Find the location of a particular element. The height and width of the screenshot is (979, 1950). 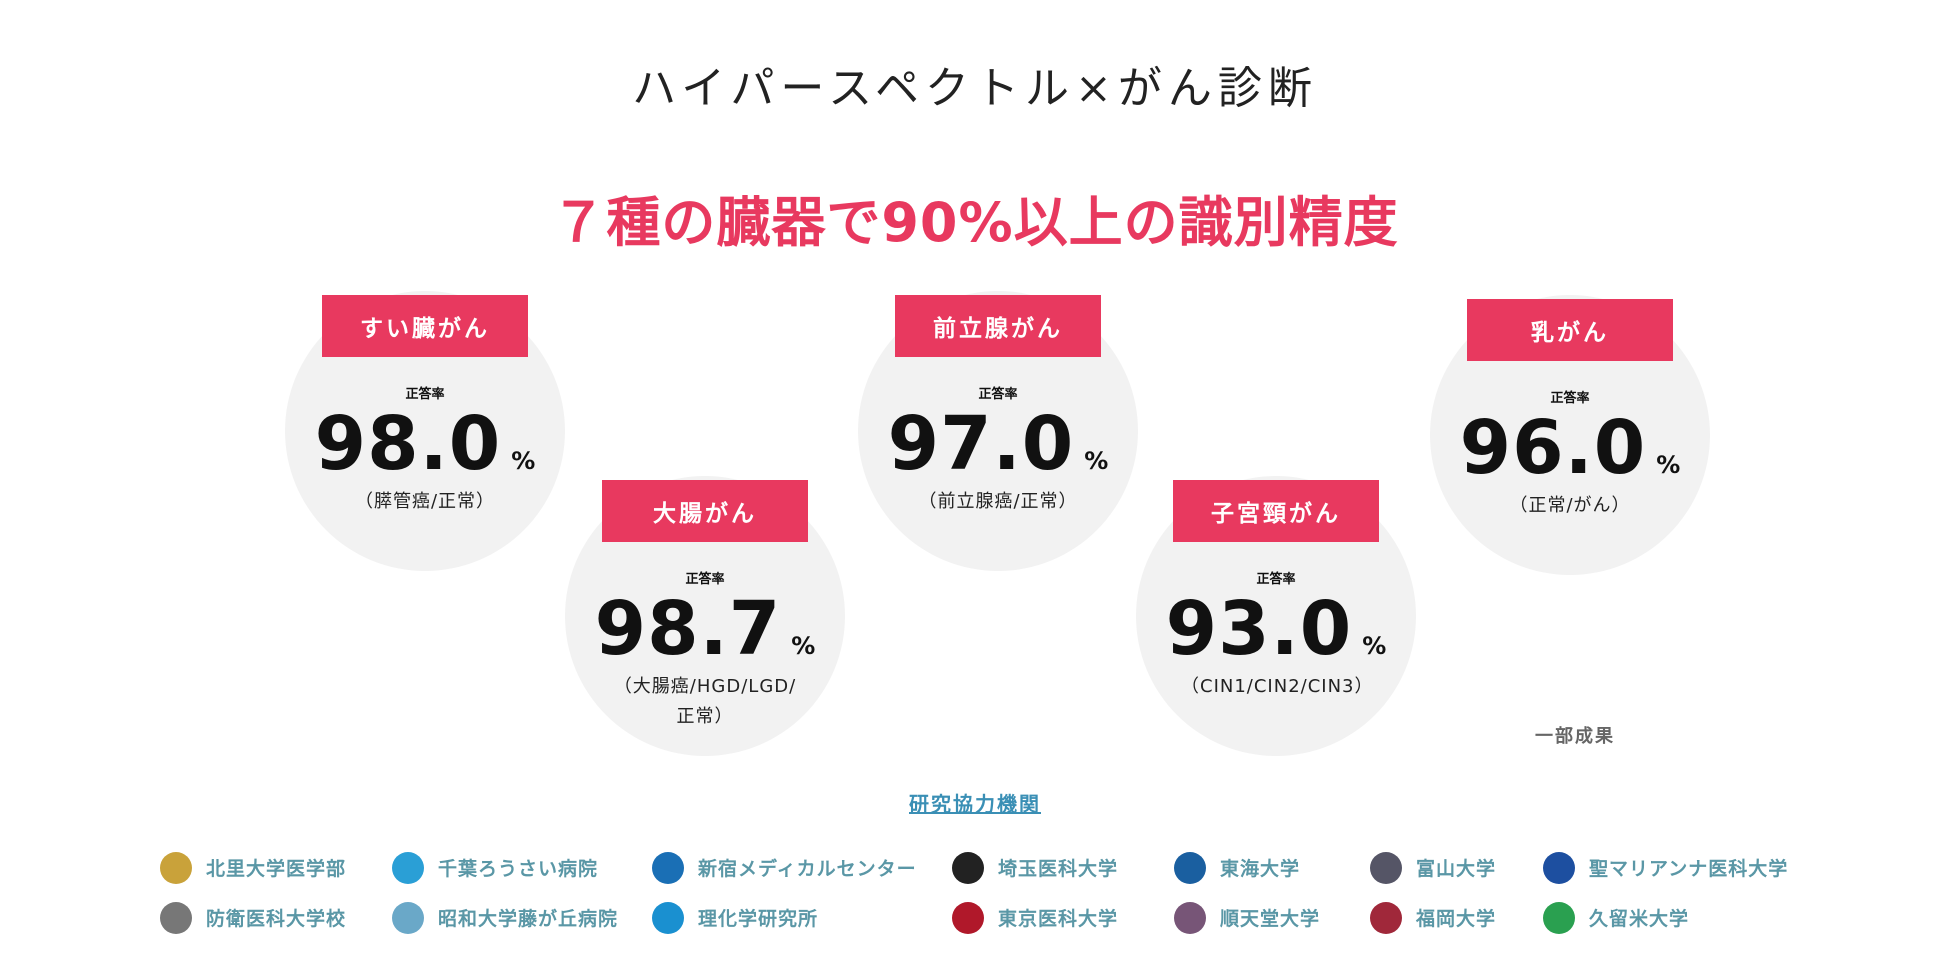

institution-name: 理化学研究所 is located at coordinates (758, 919).